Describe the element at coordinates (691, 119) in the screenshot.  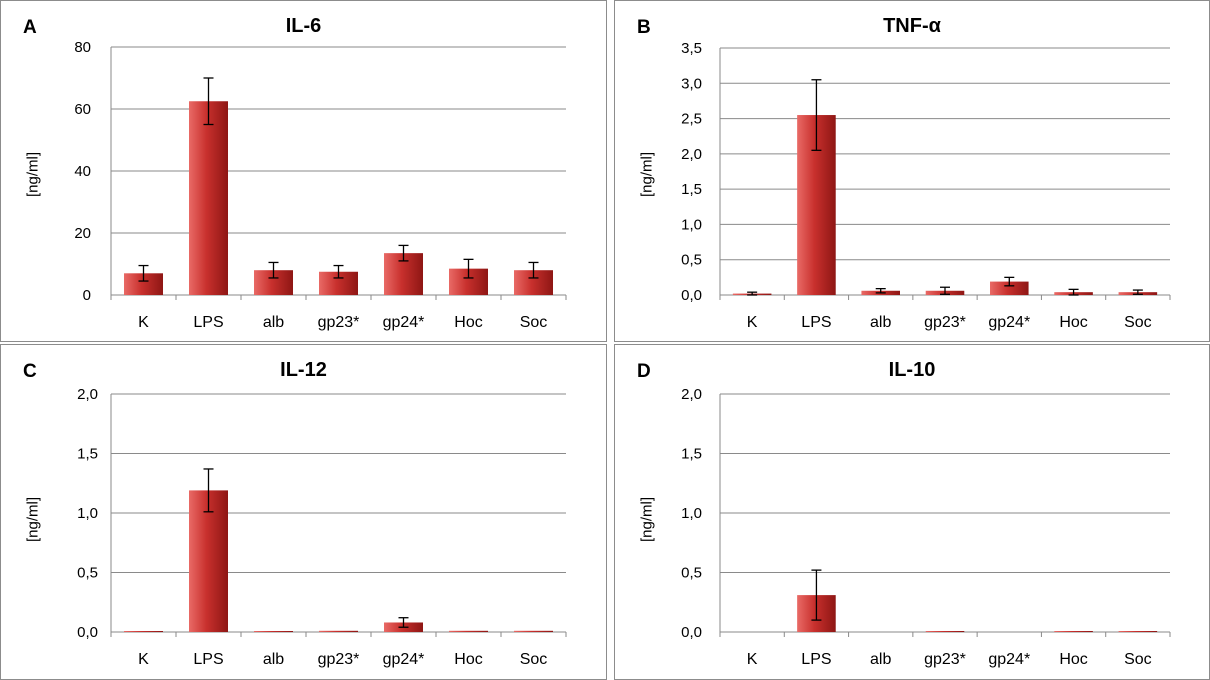
I see `y-tick-label: 2,5` at that location.